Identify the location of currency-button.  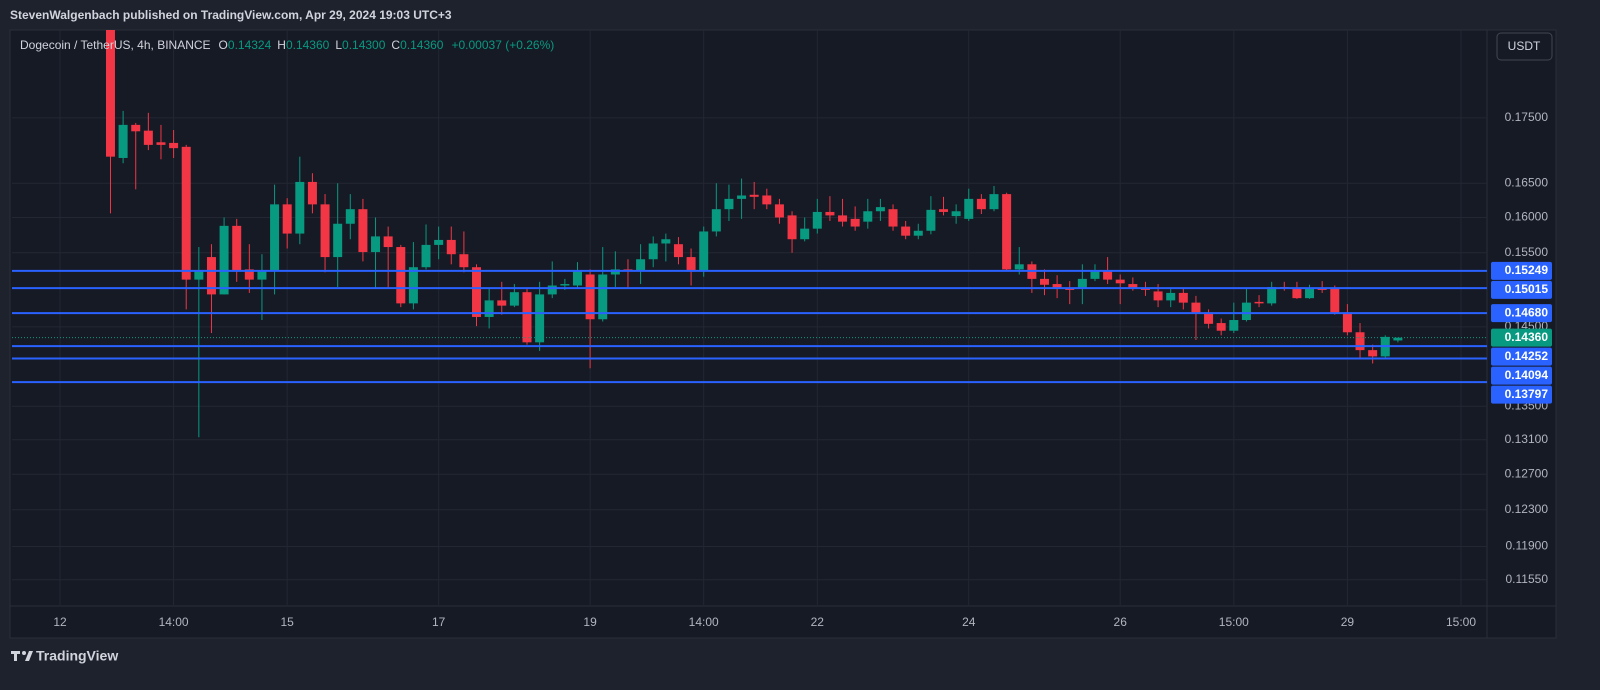
(1524, 46).